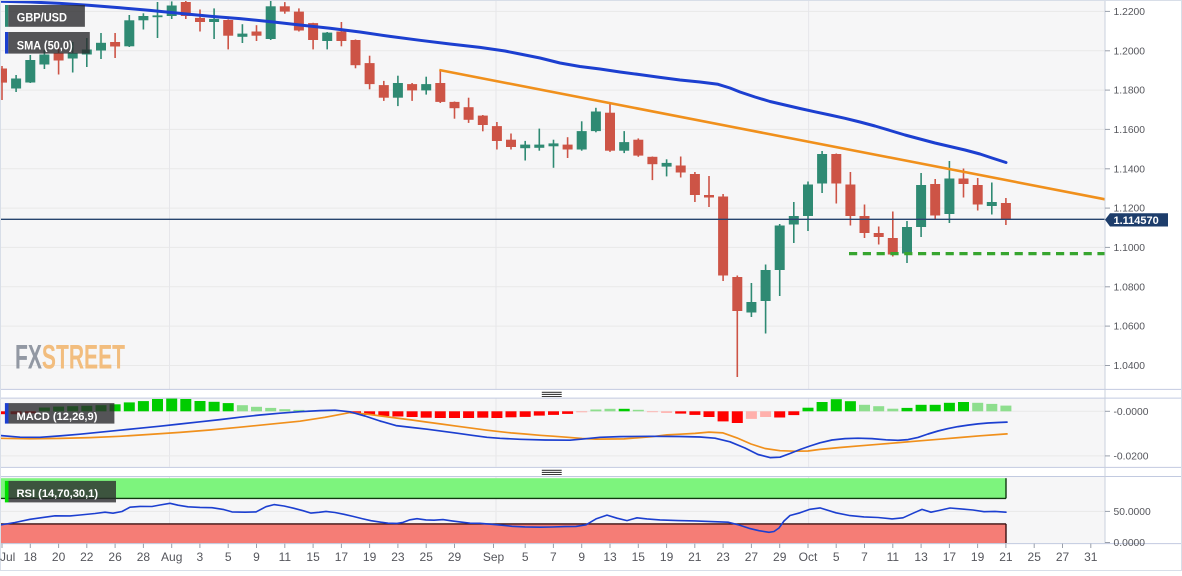  I want to click on svg-text: 1.0600, so click(1130, 327).